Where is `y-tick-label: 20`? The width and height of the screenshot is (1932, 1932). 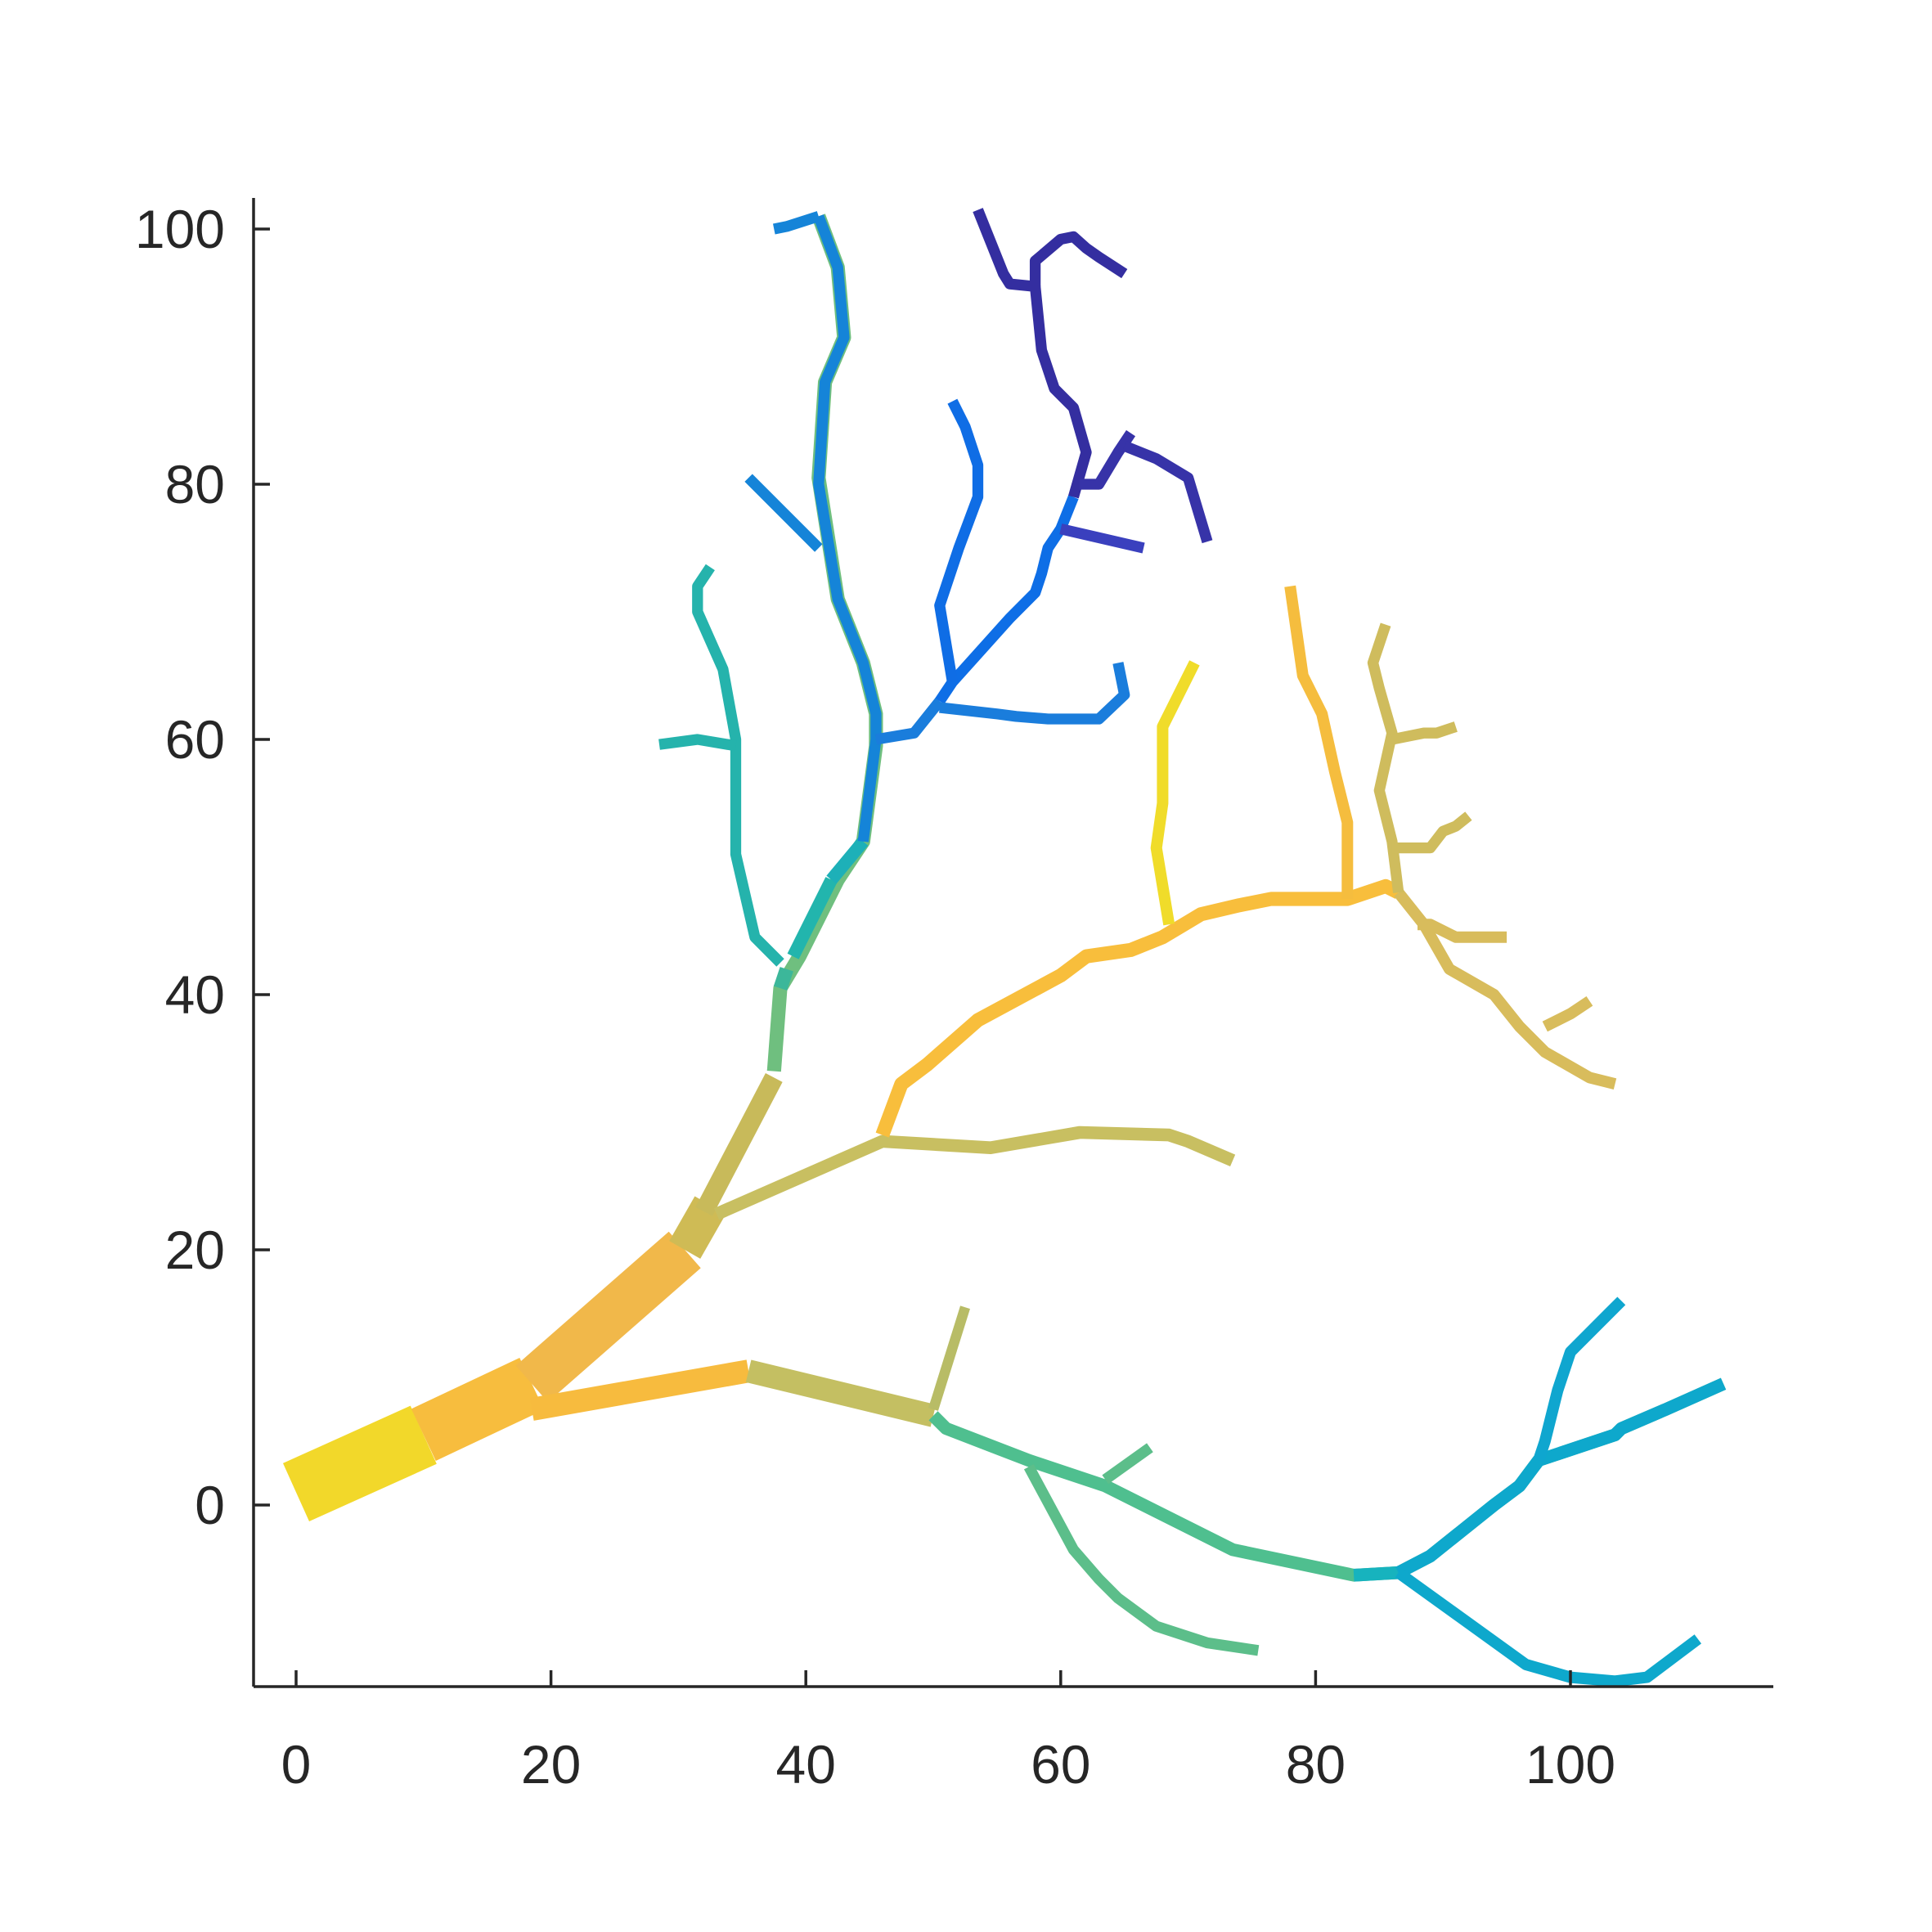
y-tick-label: 20 is located at coordinates (195, 1250).